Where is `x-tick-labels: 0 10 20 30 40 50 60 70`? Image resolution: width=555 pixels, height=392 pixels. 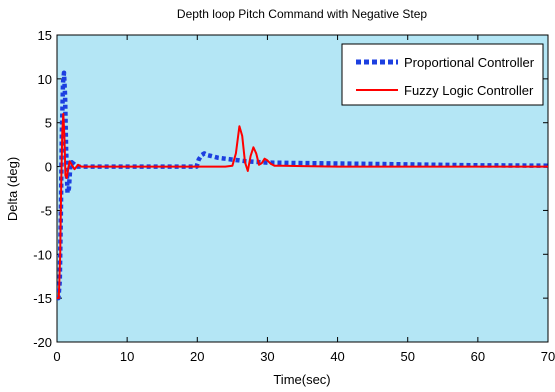 x-tick-labels: 0 10 20 30 40 50 60 70 is located at coordinates (304, 356).